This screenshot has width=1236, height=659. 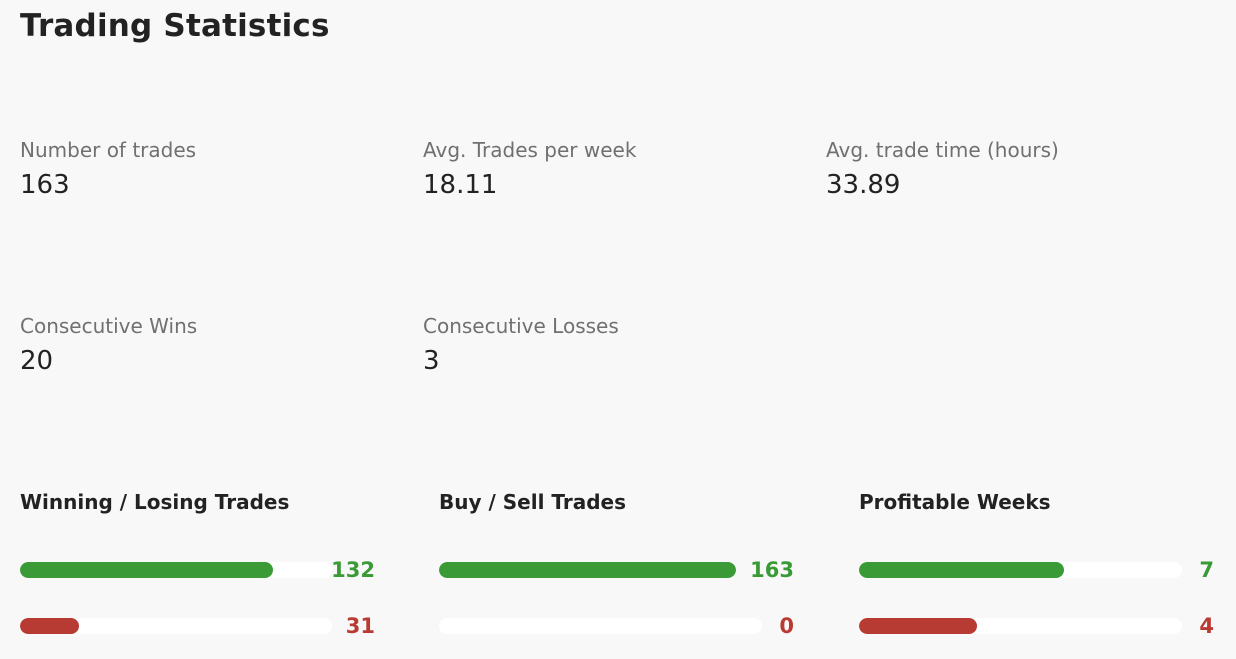 I want to click on buy-trades-bar: 163, so click(x=616, y=570).